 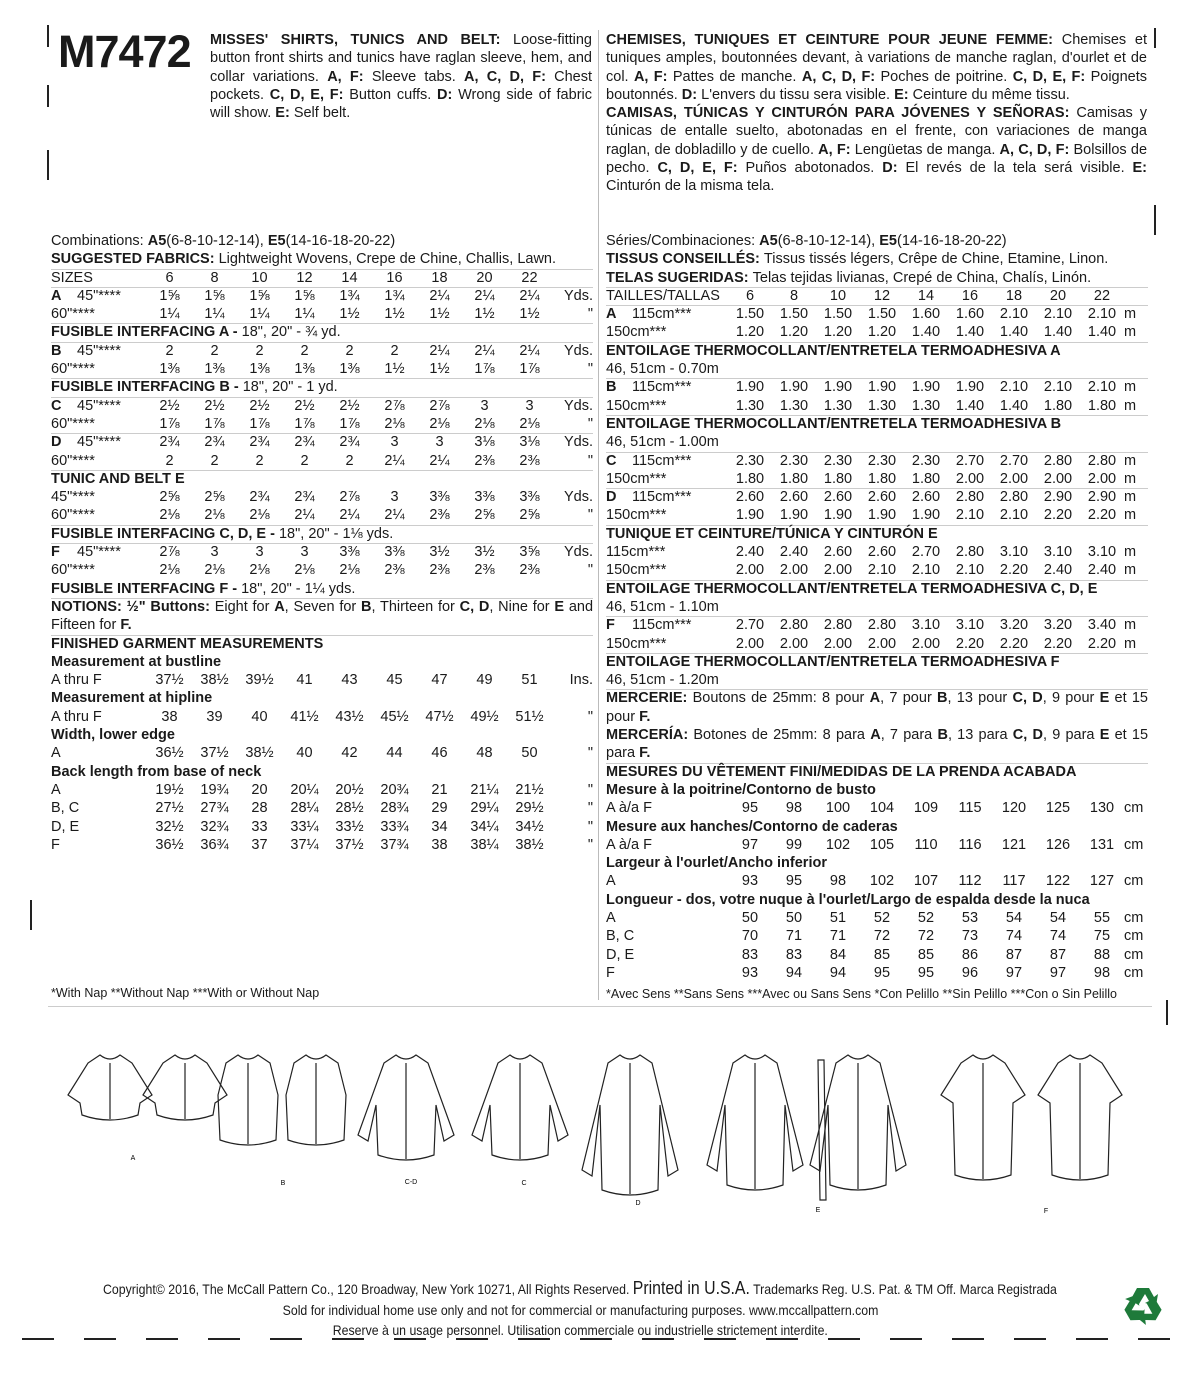 I want to click on section-heading: Back length from base of neck, so click(x=156, y=771).